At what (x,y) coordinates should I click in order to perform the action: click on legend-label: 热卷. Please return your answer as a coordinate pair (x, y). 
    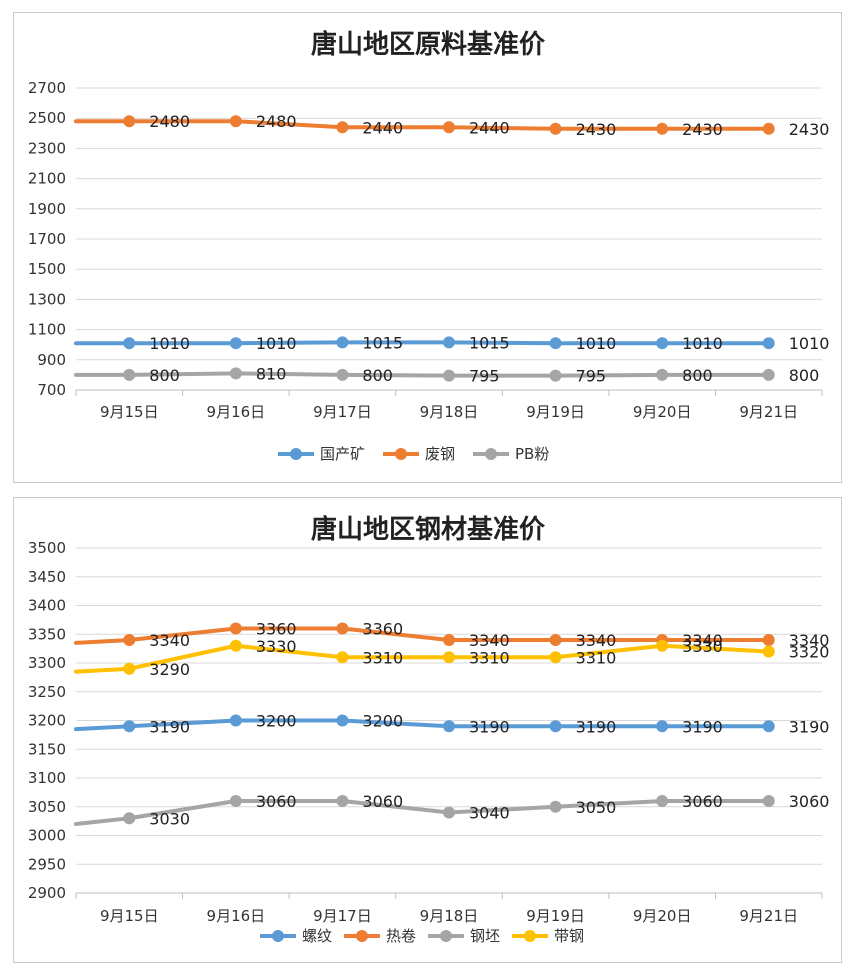
    Looking at the image, I should click on (401, 936).